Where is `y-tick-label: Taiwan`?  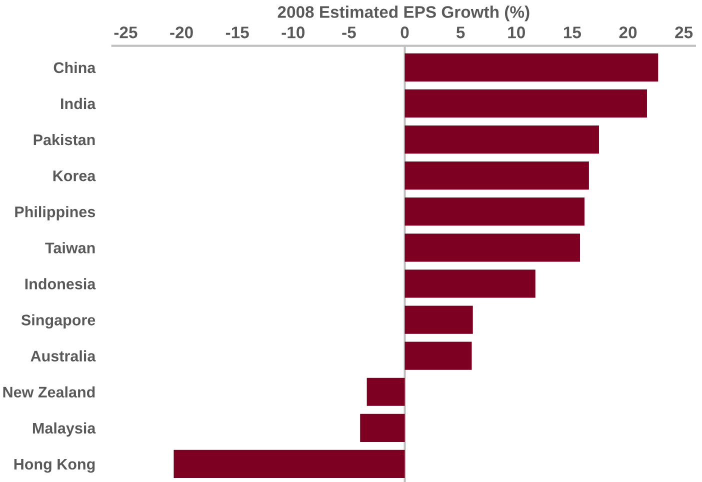
y-tick-label: Taiwan is located at coordinates (70, 248).